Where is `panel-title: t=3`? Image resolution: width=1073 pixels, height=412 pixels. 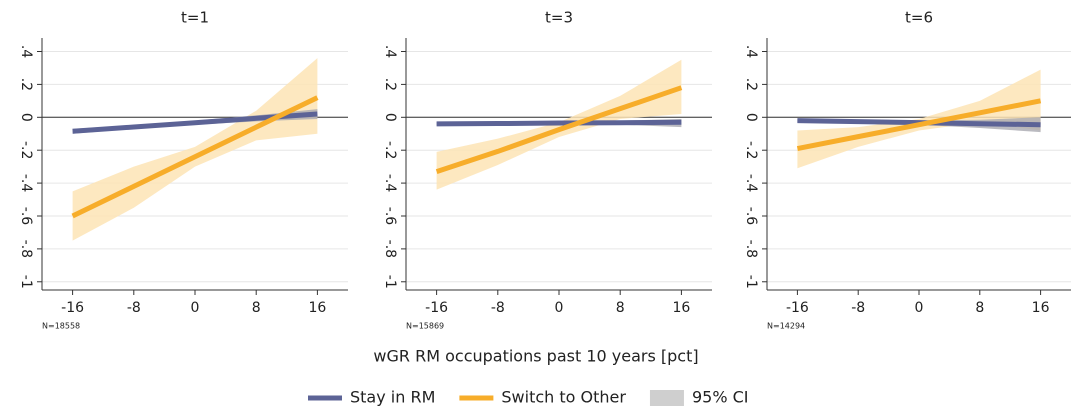 panel-title: t=3 is located at coordinates (559, 18).